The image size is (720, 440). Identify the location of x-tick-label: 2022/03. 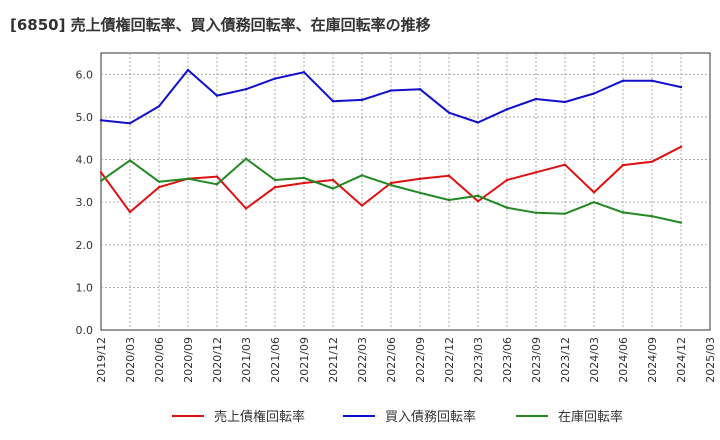
(362, 360).